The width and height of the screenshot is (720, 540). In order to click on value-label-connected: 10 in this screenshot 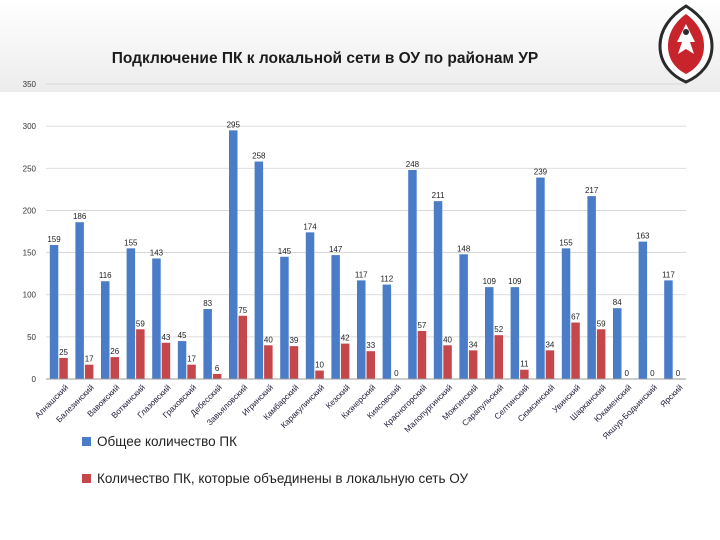, I will do `click(319, 365)`.